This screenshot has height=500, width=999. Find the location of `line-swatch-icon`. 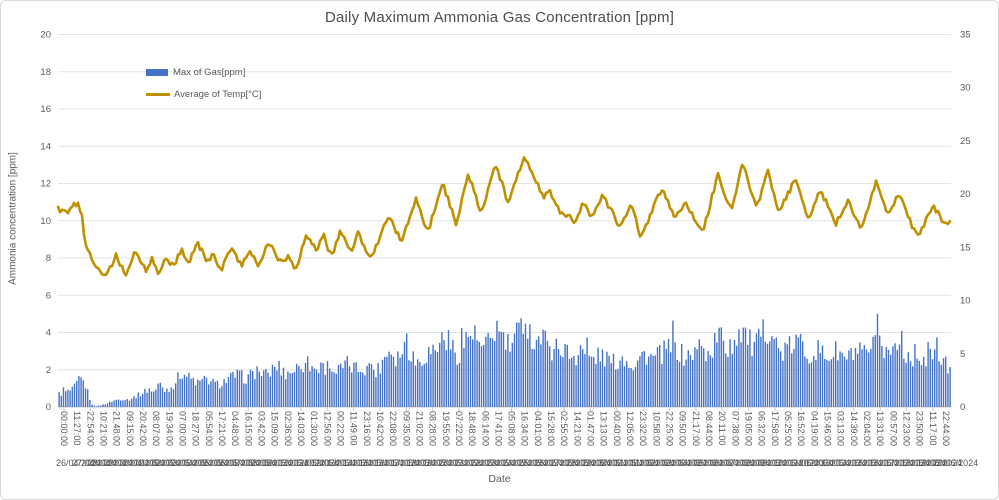

line-swatch-icon is located at coordinates (158, 94).